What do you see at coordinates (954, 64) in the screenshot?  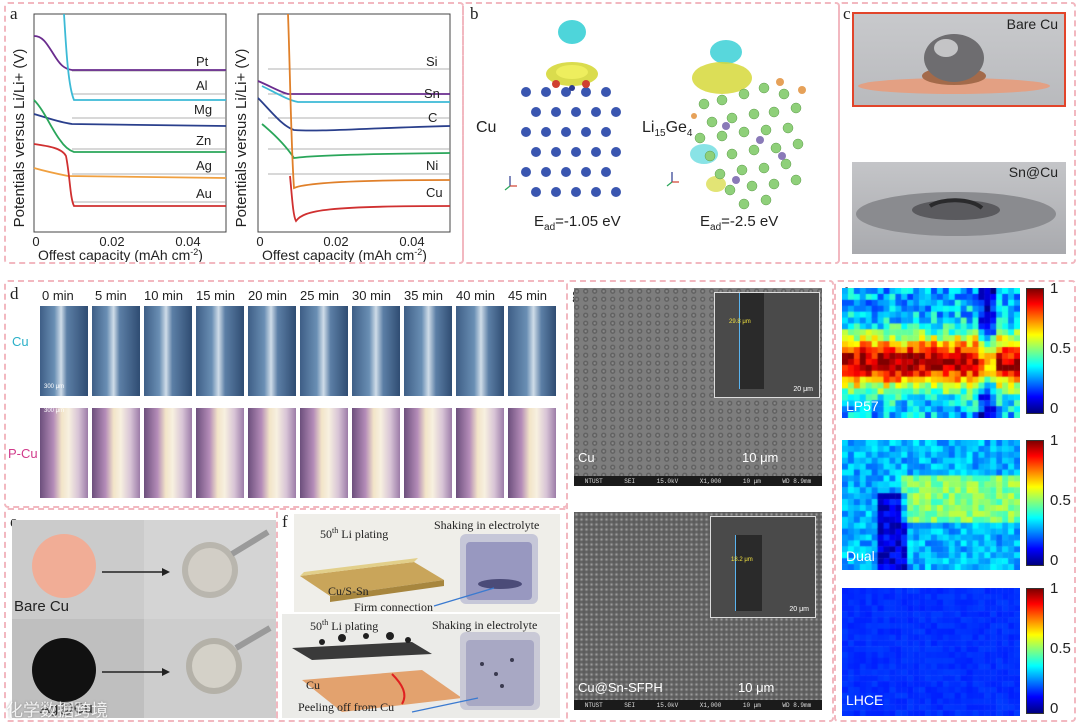 I see `droplet-svg` at bounding box center [954, 64].